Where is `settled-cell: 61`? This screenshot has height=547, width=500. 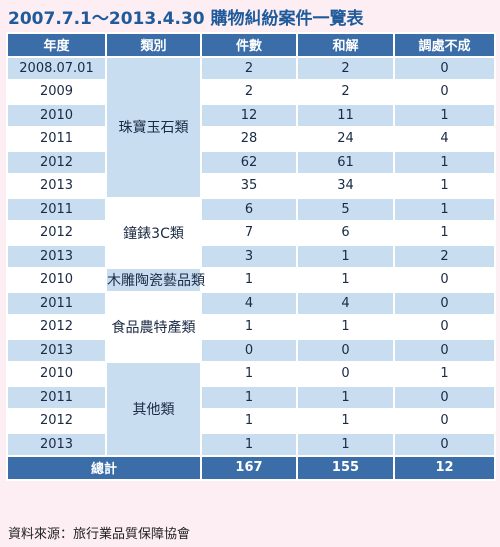
settled-cell: 61 is located at coordinates (345, 162).